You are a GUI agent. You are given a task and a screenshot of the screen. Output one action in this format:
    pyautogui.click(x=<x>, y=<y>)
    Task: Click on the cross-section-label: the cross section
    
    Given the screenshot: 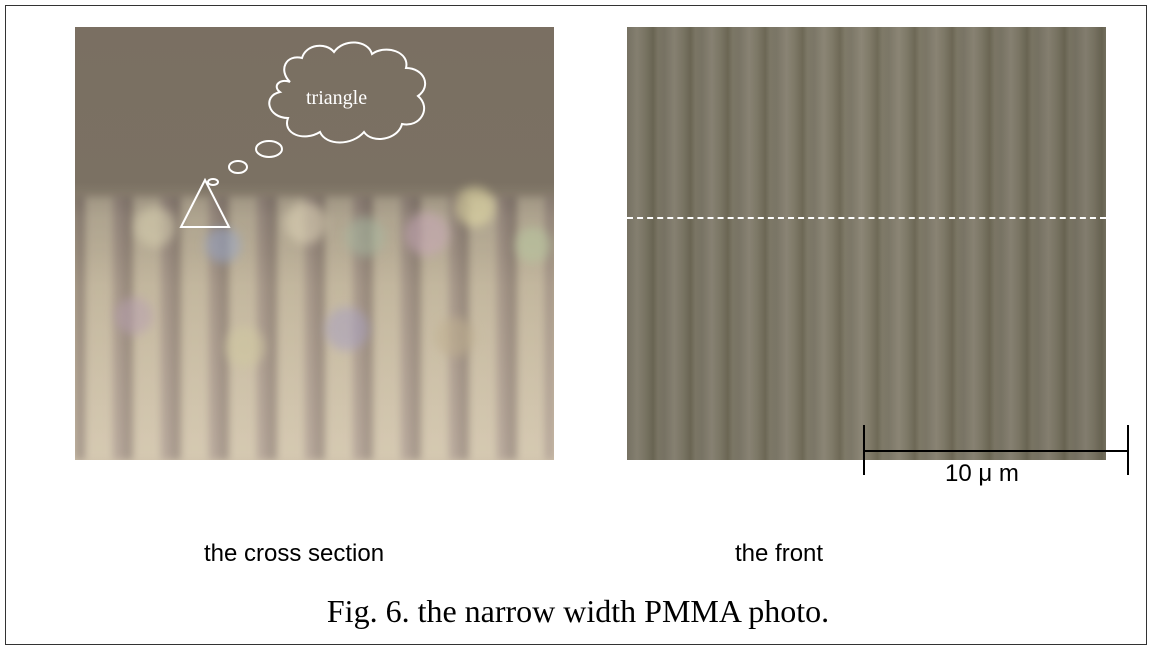 What is the action you would take?
    pyautogui.click(x=294, y=553)
    